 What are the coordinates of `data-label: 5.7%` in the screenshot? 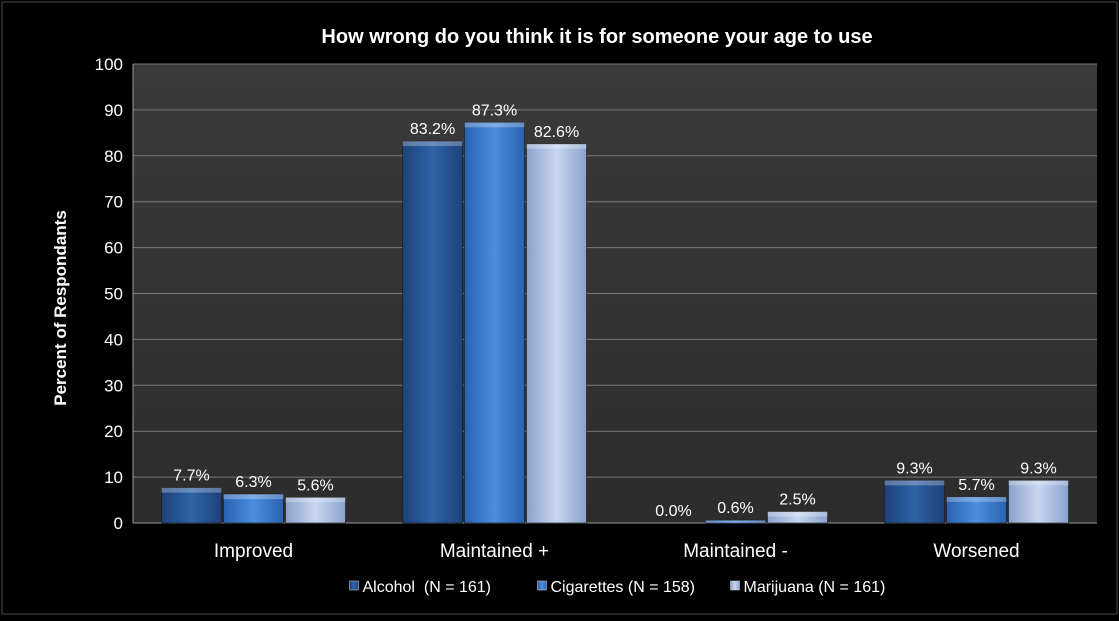 It's located at (976, 485).